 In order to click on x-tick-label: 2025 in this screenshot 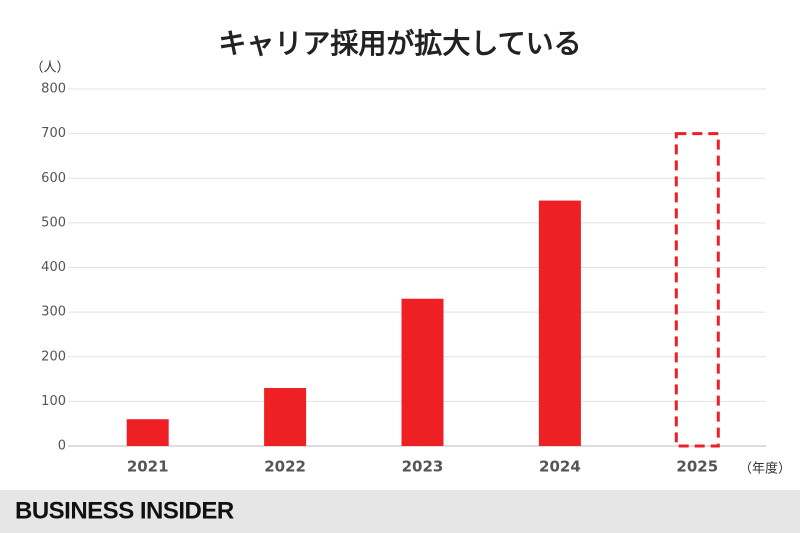, I will do `click(697, 467)`.